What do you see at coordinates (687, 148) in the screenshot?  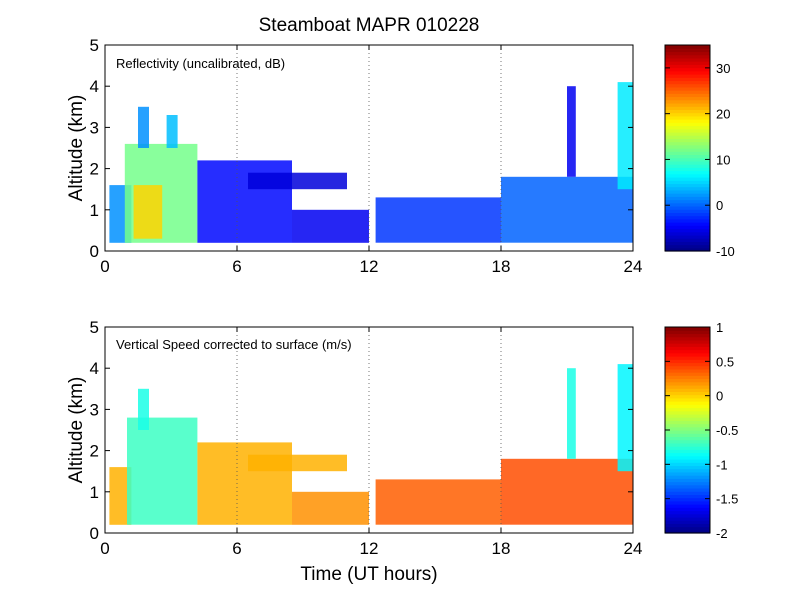 I see `reflectivity-colorbar` at bounding box center [687, 148].